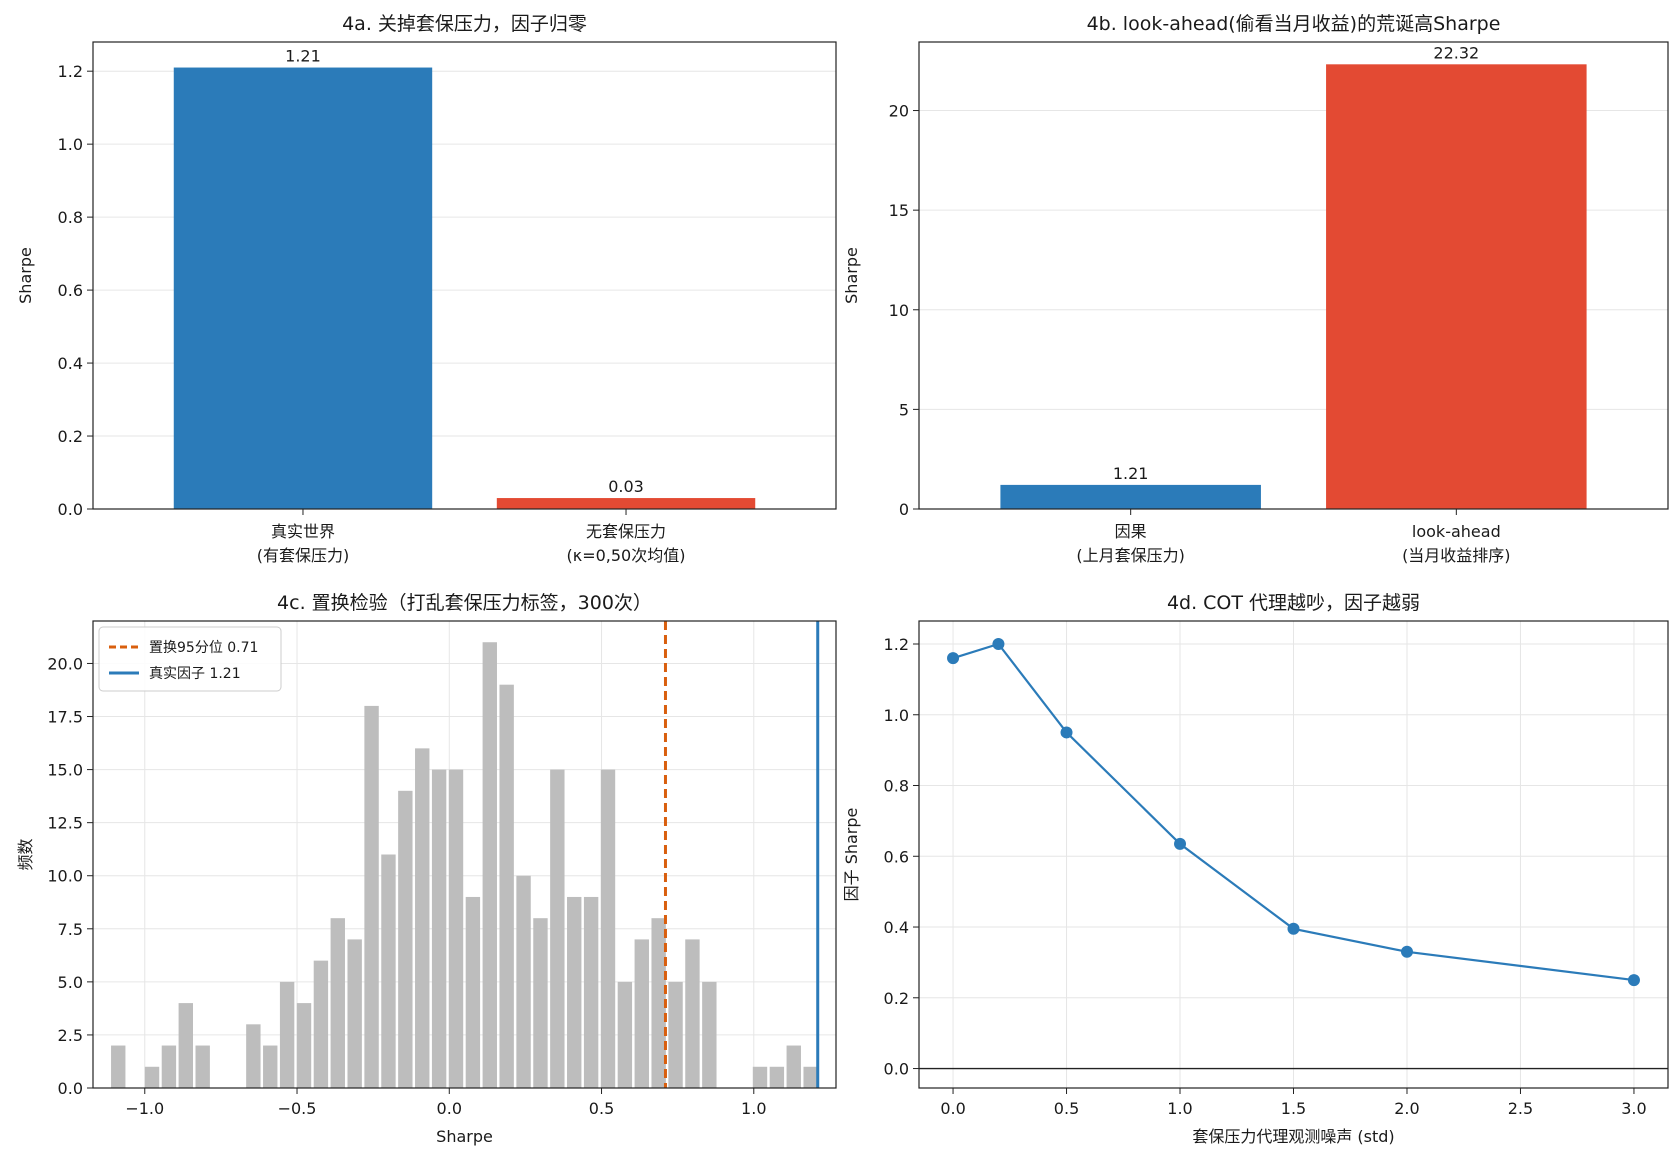  I want to click on x-tick-label: −1.0, so click(144, 1108).